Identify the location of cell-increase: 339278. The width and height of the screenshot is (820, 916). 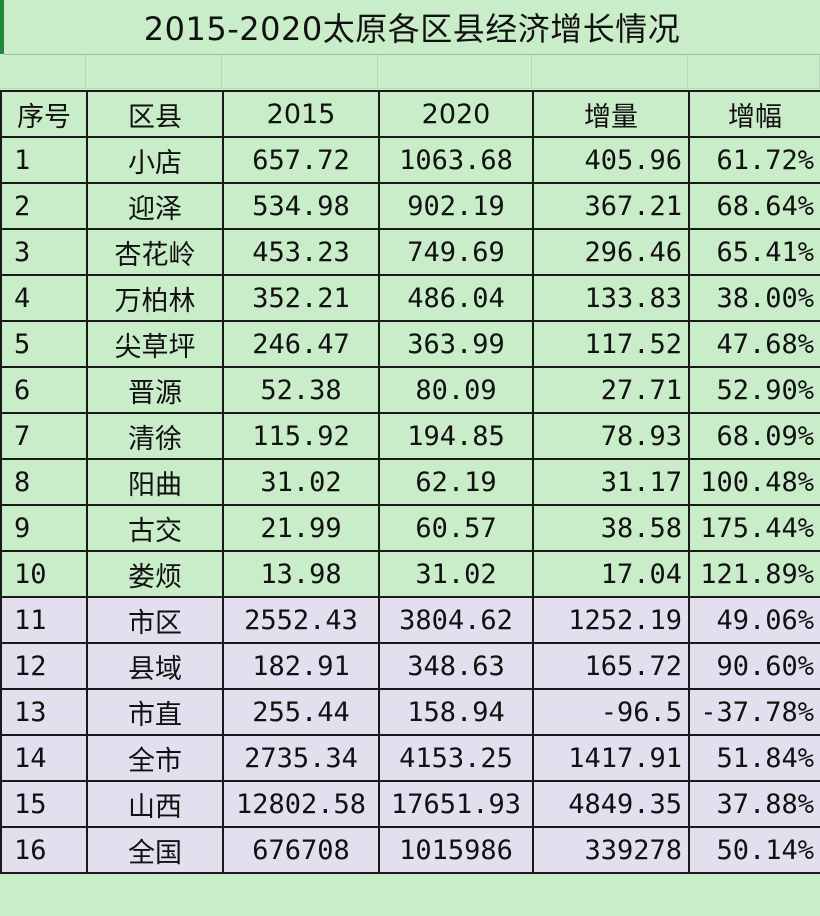
(611, 850).